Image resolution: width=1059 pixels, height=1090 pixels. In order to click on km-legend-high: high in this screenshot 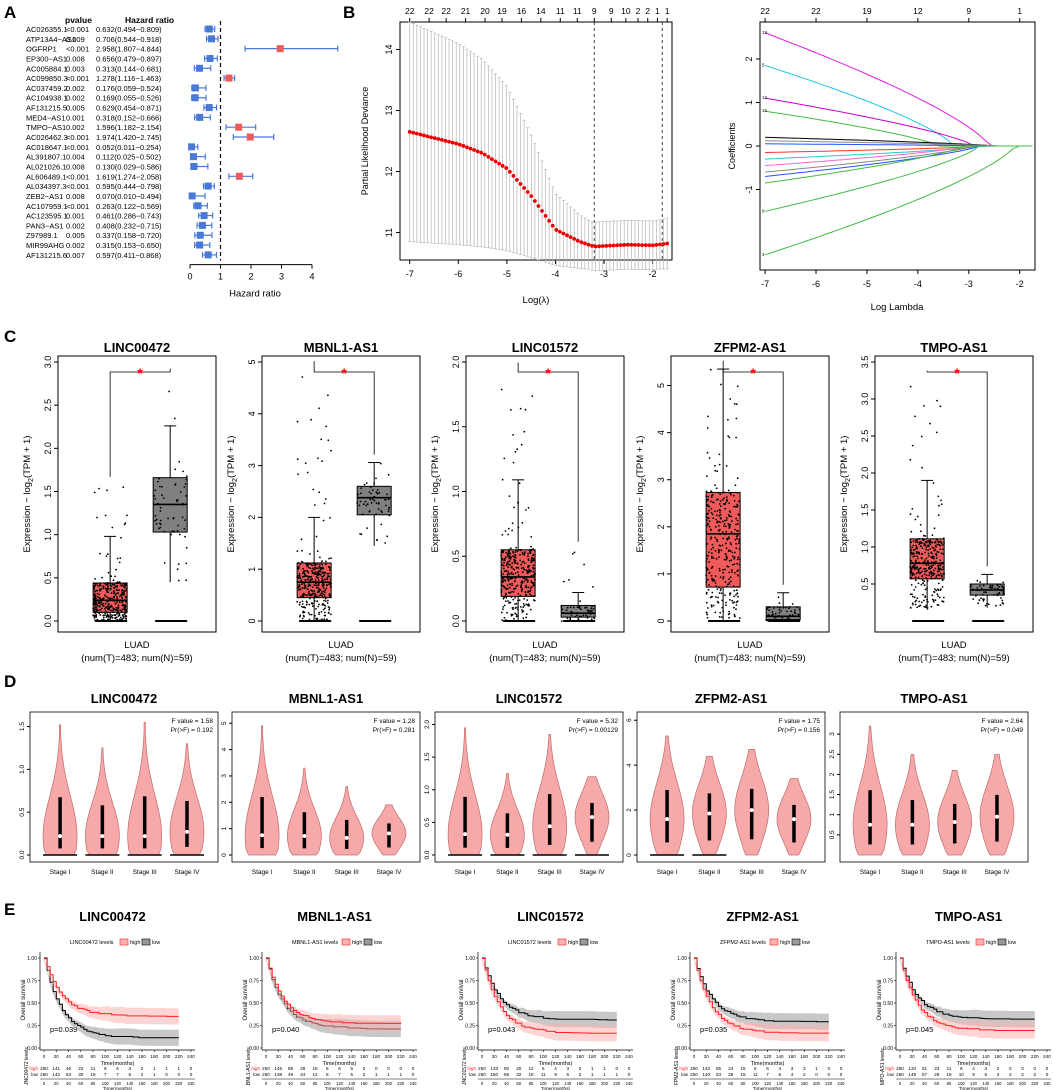, I will do `click(991, 943)`.